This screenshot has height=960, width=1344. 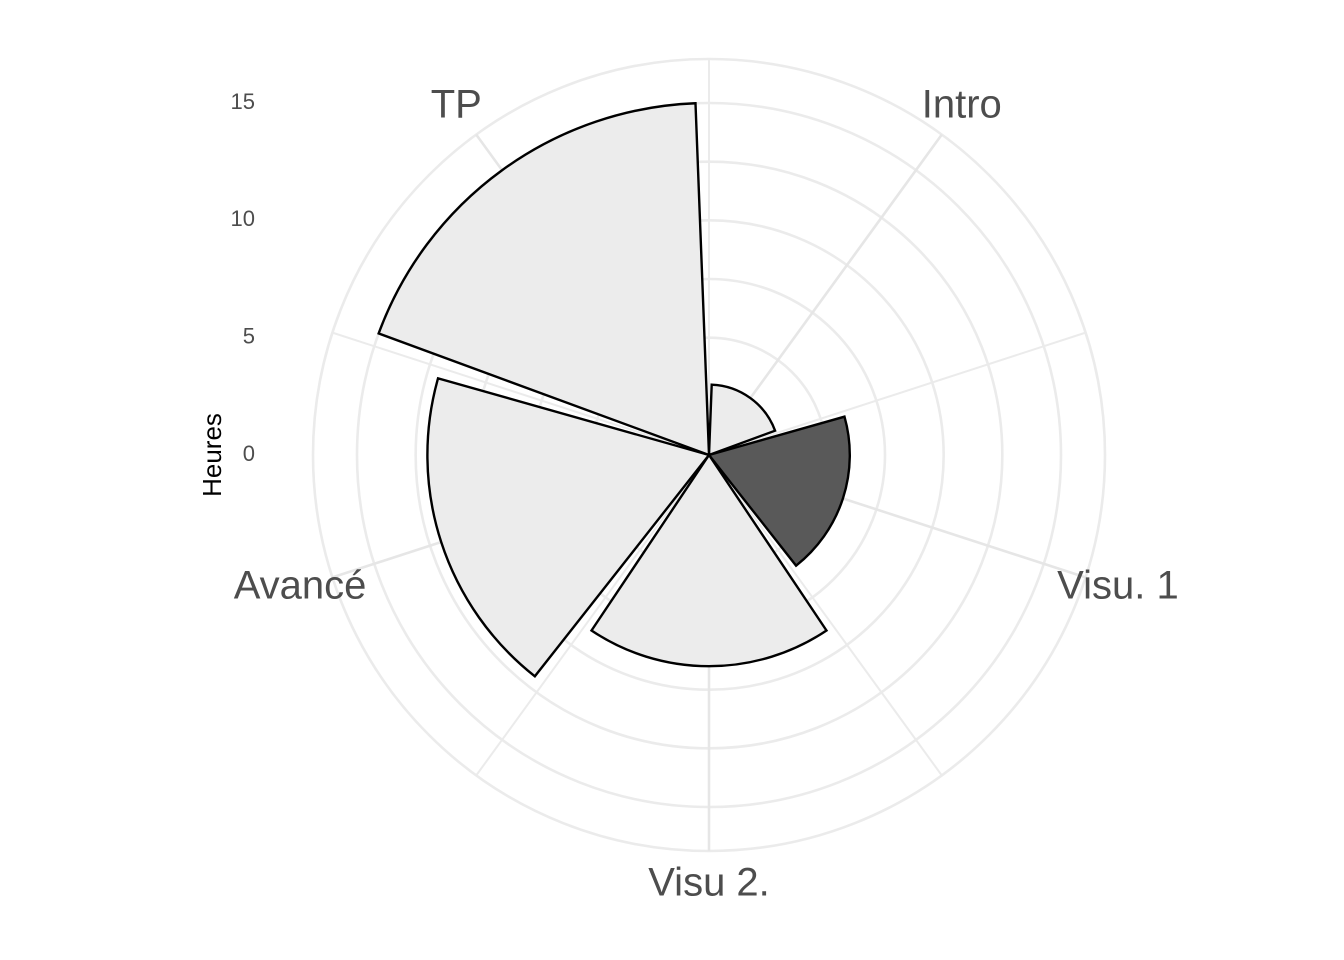 I want to click on bar-tp, so click(x=544, y=279).